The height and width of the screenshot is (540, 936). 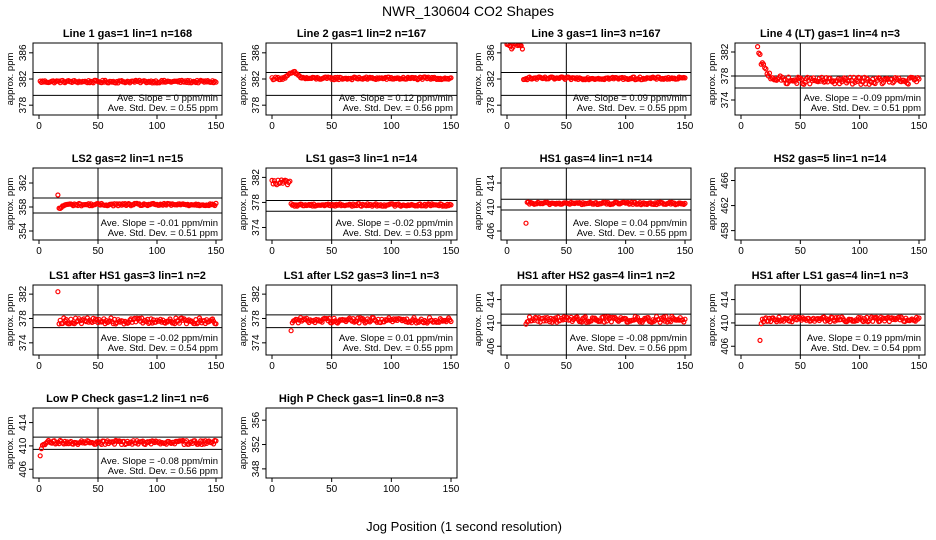 What do you see at coordinates (491, 182) in the screenshot?
I see `y-tick-label: 414` at bounding box center [491, 182].